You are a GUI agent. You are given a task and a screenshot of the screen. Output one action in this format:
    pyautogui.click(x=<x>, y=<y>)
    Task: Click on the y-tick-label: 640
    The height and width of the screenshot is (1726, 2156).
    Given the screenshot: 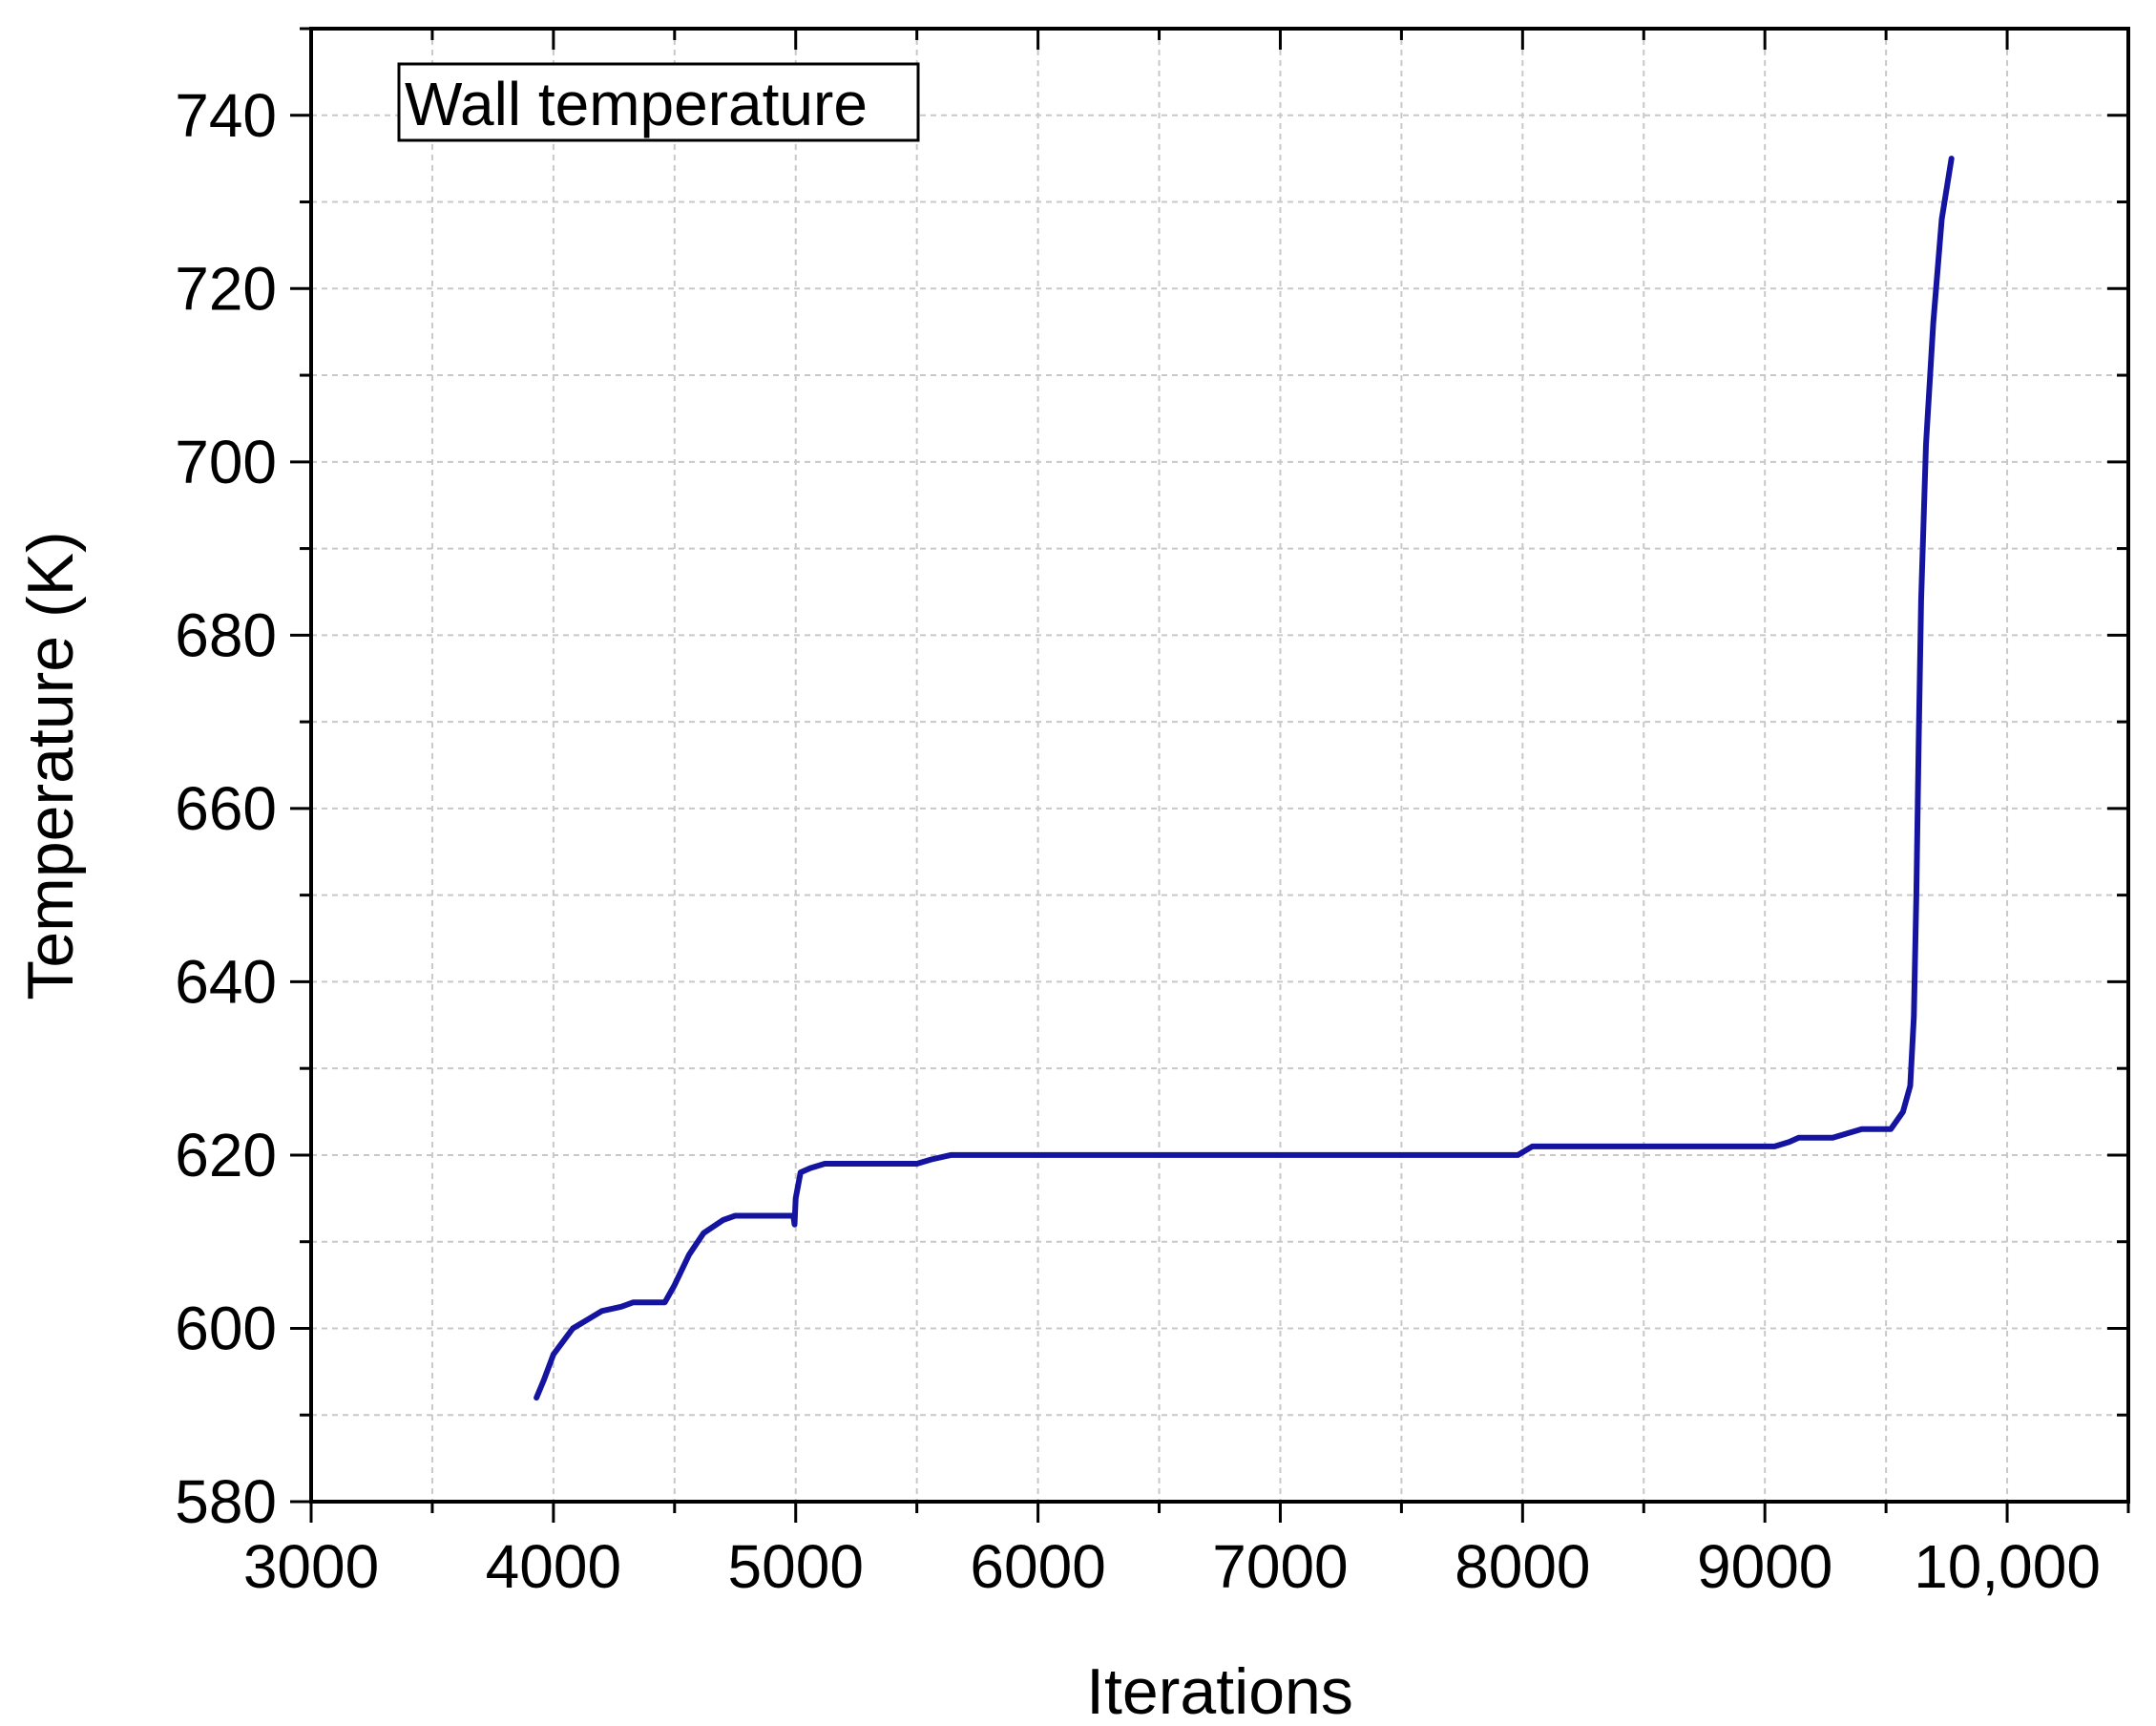 What is the action you would take?
    pyautogui.click(x=226, y=981)
    